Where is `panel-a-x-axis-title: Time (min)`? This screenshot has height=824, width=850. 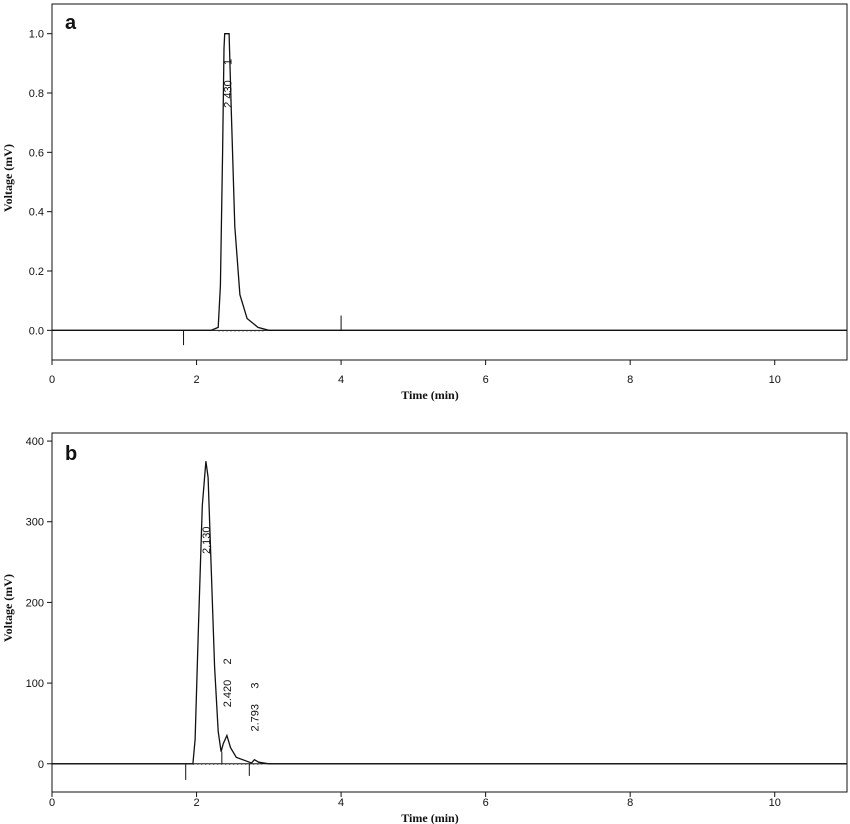 panel-a-x-axis-title: Time (min) is located at coordinates (429, 395).